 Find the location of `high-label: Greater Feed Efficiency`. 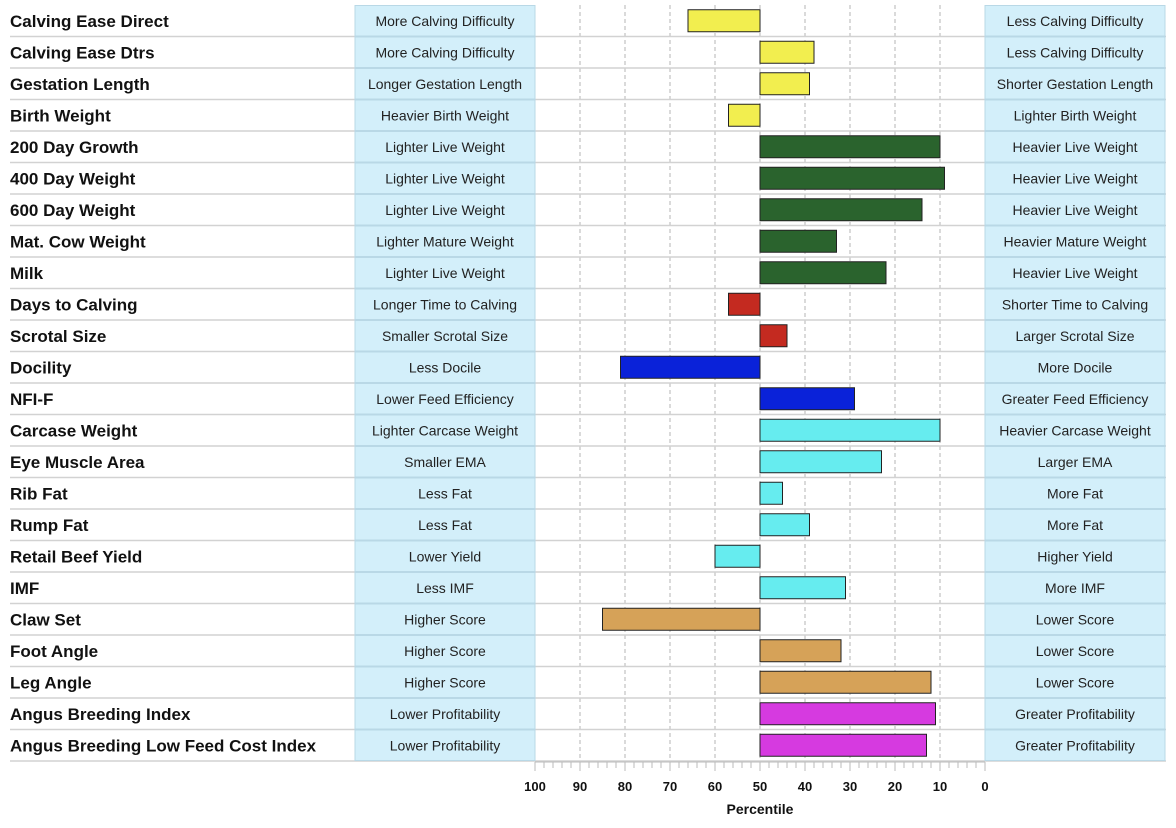

high-label: Greater Feed Efficiency is located at coordinates (1075, 399).